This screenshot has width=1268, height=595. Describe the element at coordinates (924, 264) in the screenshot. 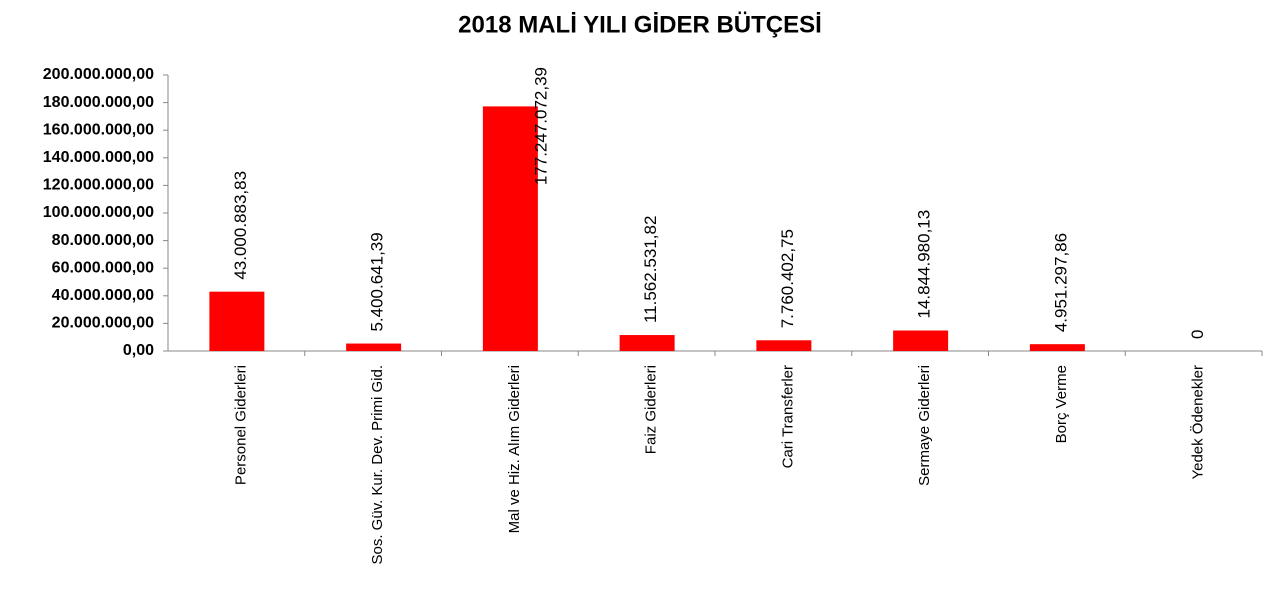

I see `value-label: 14.844.980,13` at that location.